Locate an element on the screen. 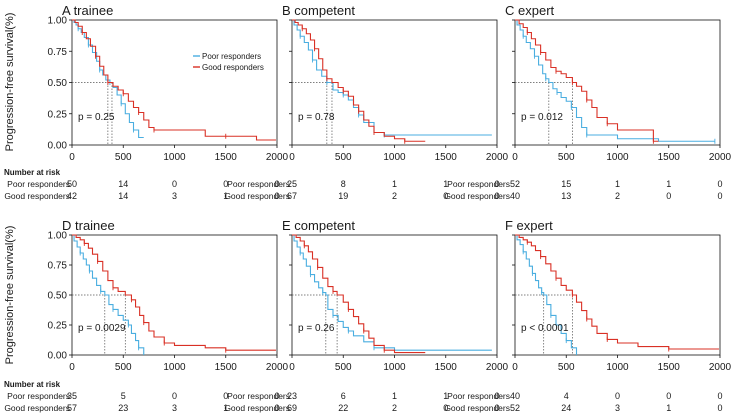 This screenshot has width=740, height=419. p-value-label: p = 0.0029 is located at coordinates (102, 328).